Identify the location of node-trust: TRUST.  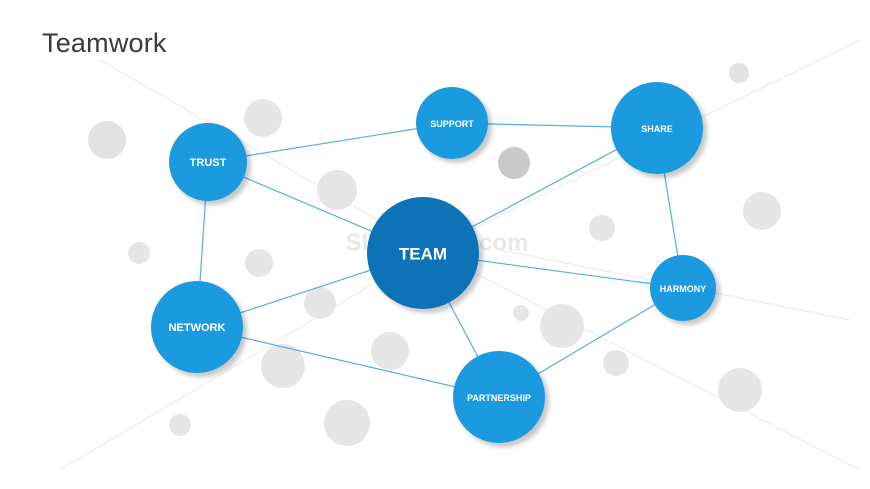
(208, 162).